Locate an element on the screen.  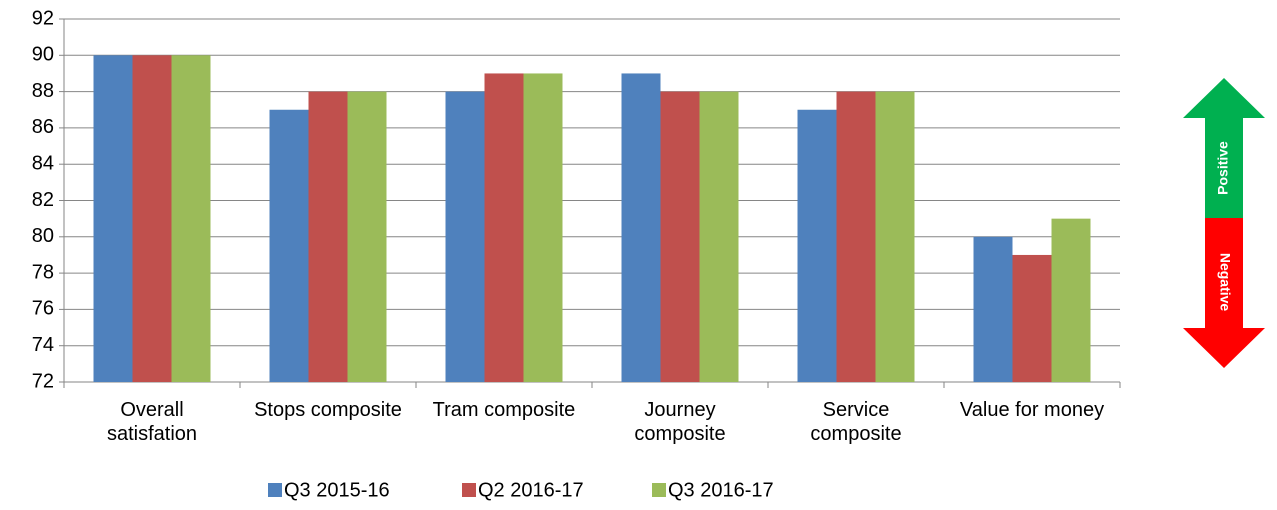
y-tick-label: 92 is located at coordinates (43, 18).